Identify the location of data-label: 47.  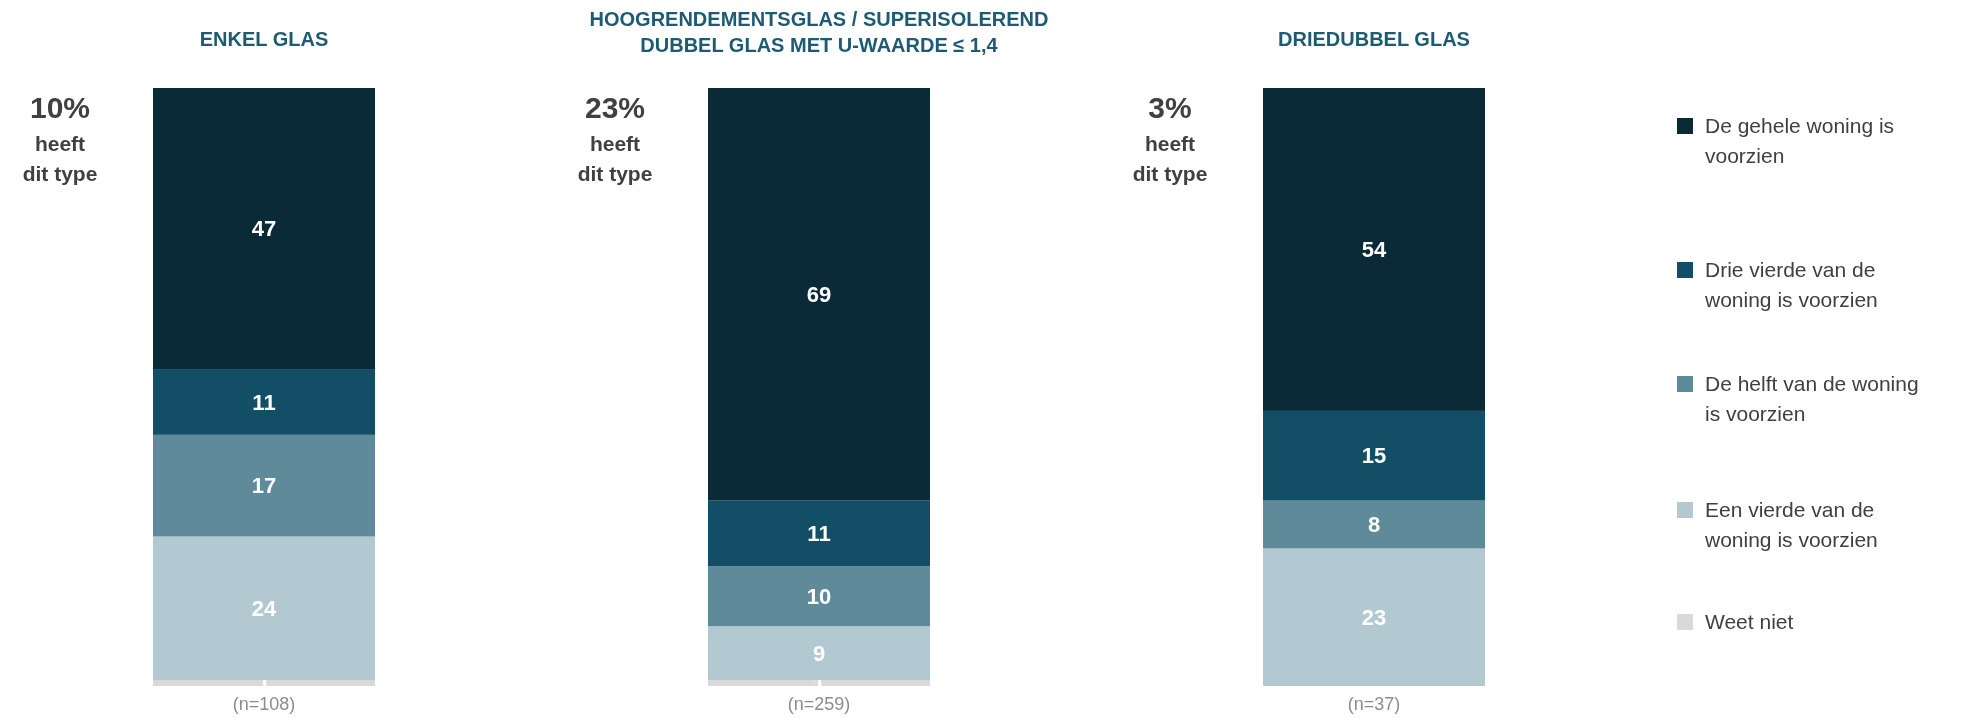
(264, 229).